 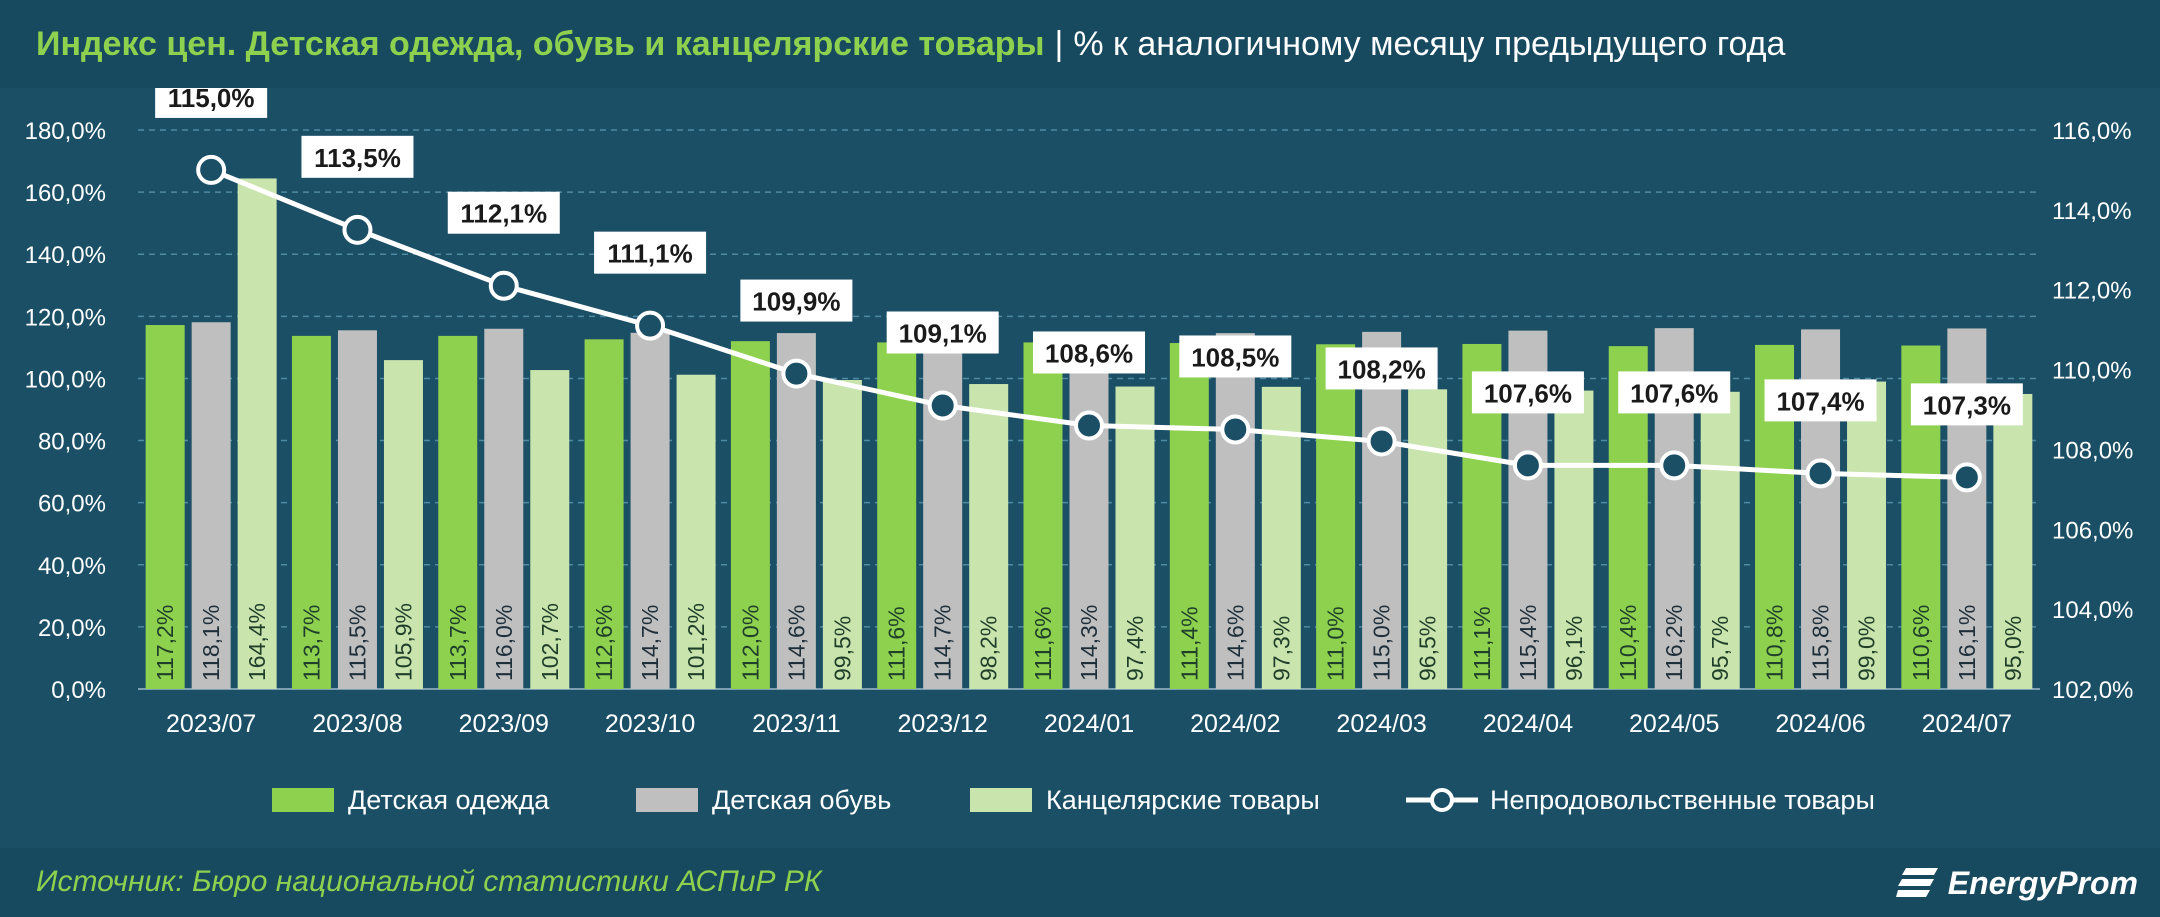 I want to click on bar-value-label: 96,5%, so click(x=1428, y=648).